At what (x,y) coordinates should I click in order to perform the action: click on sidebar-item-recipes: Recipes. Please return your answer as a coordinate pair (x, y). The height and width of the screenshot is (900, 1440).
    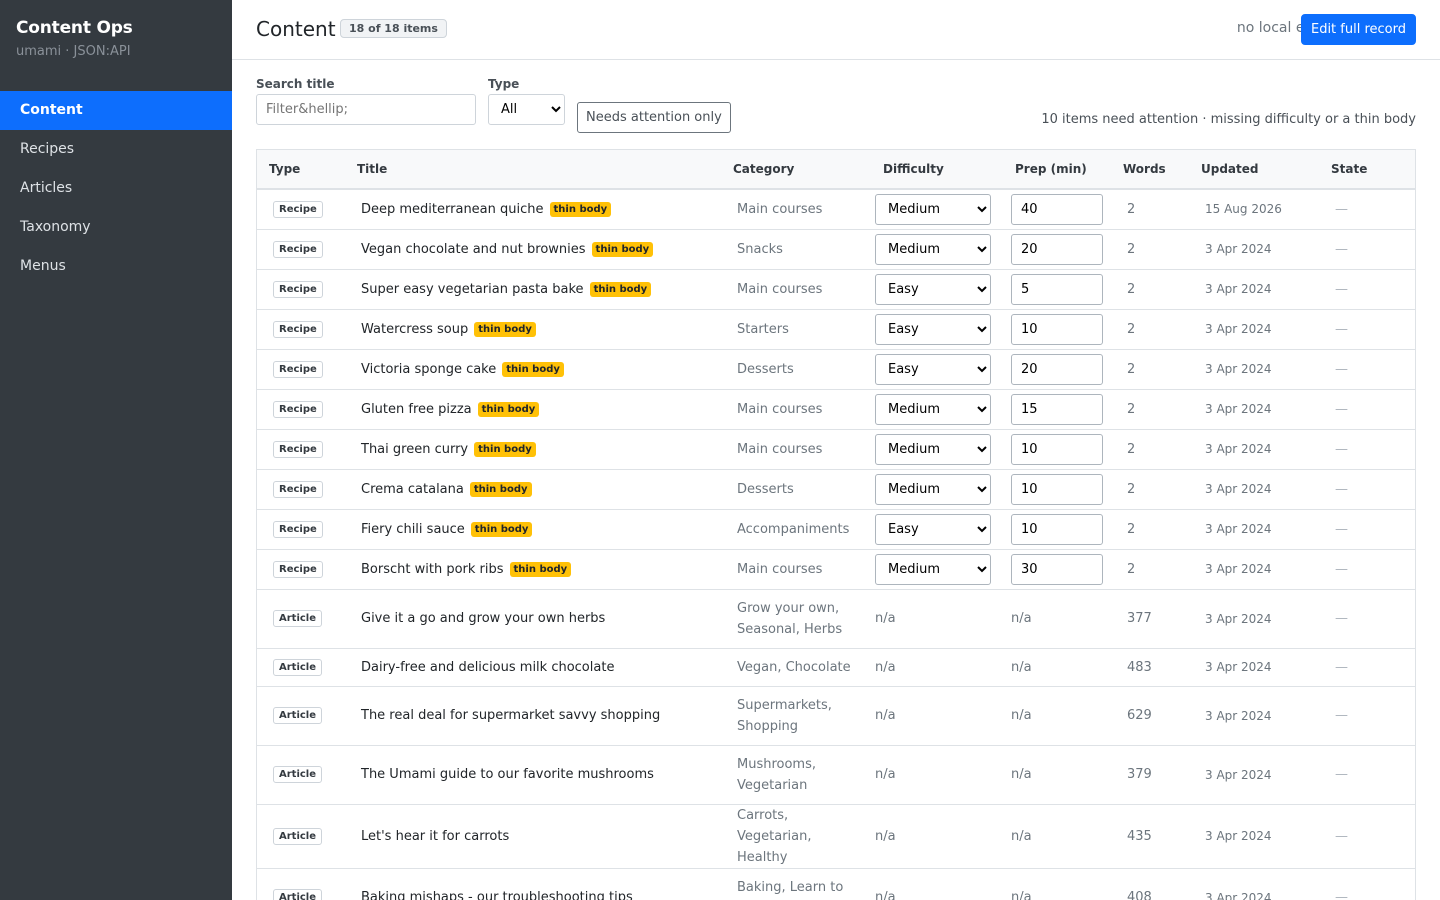
    Looking at the image, I should click on (47, 149).